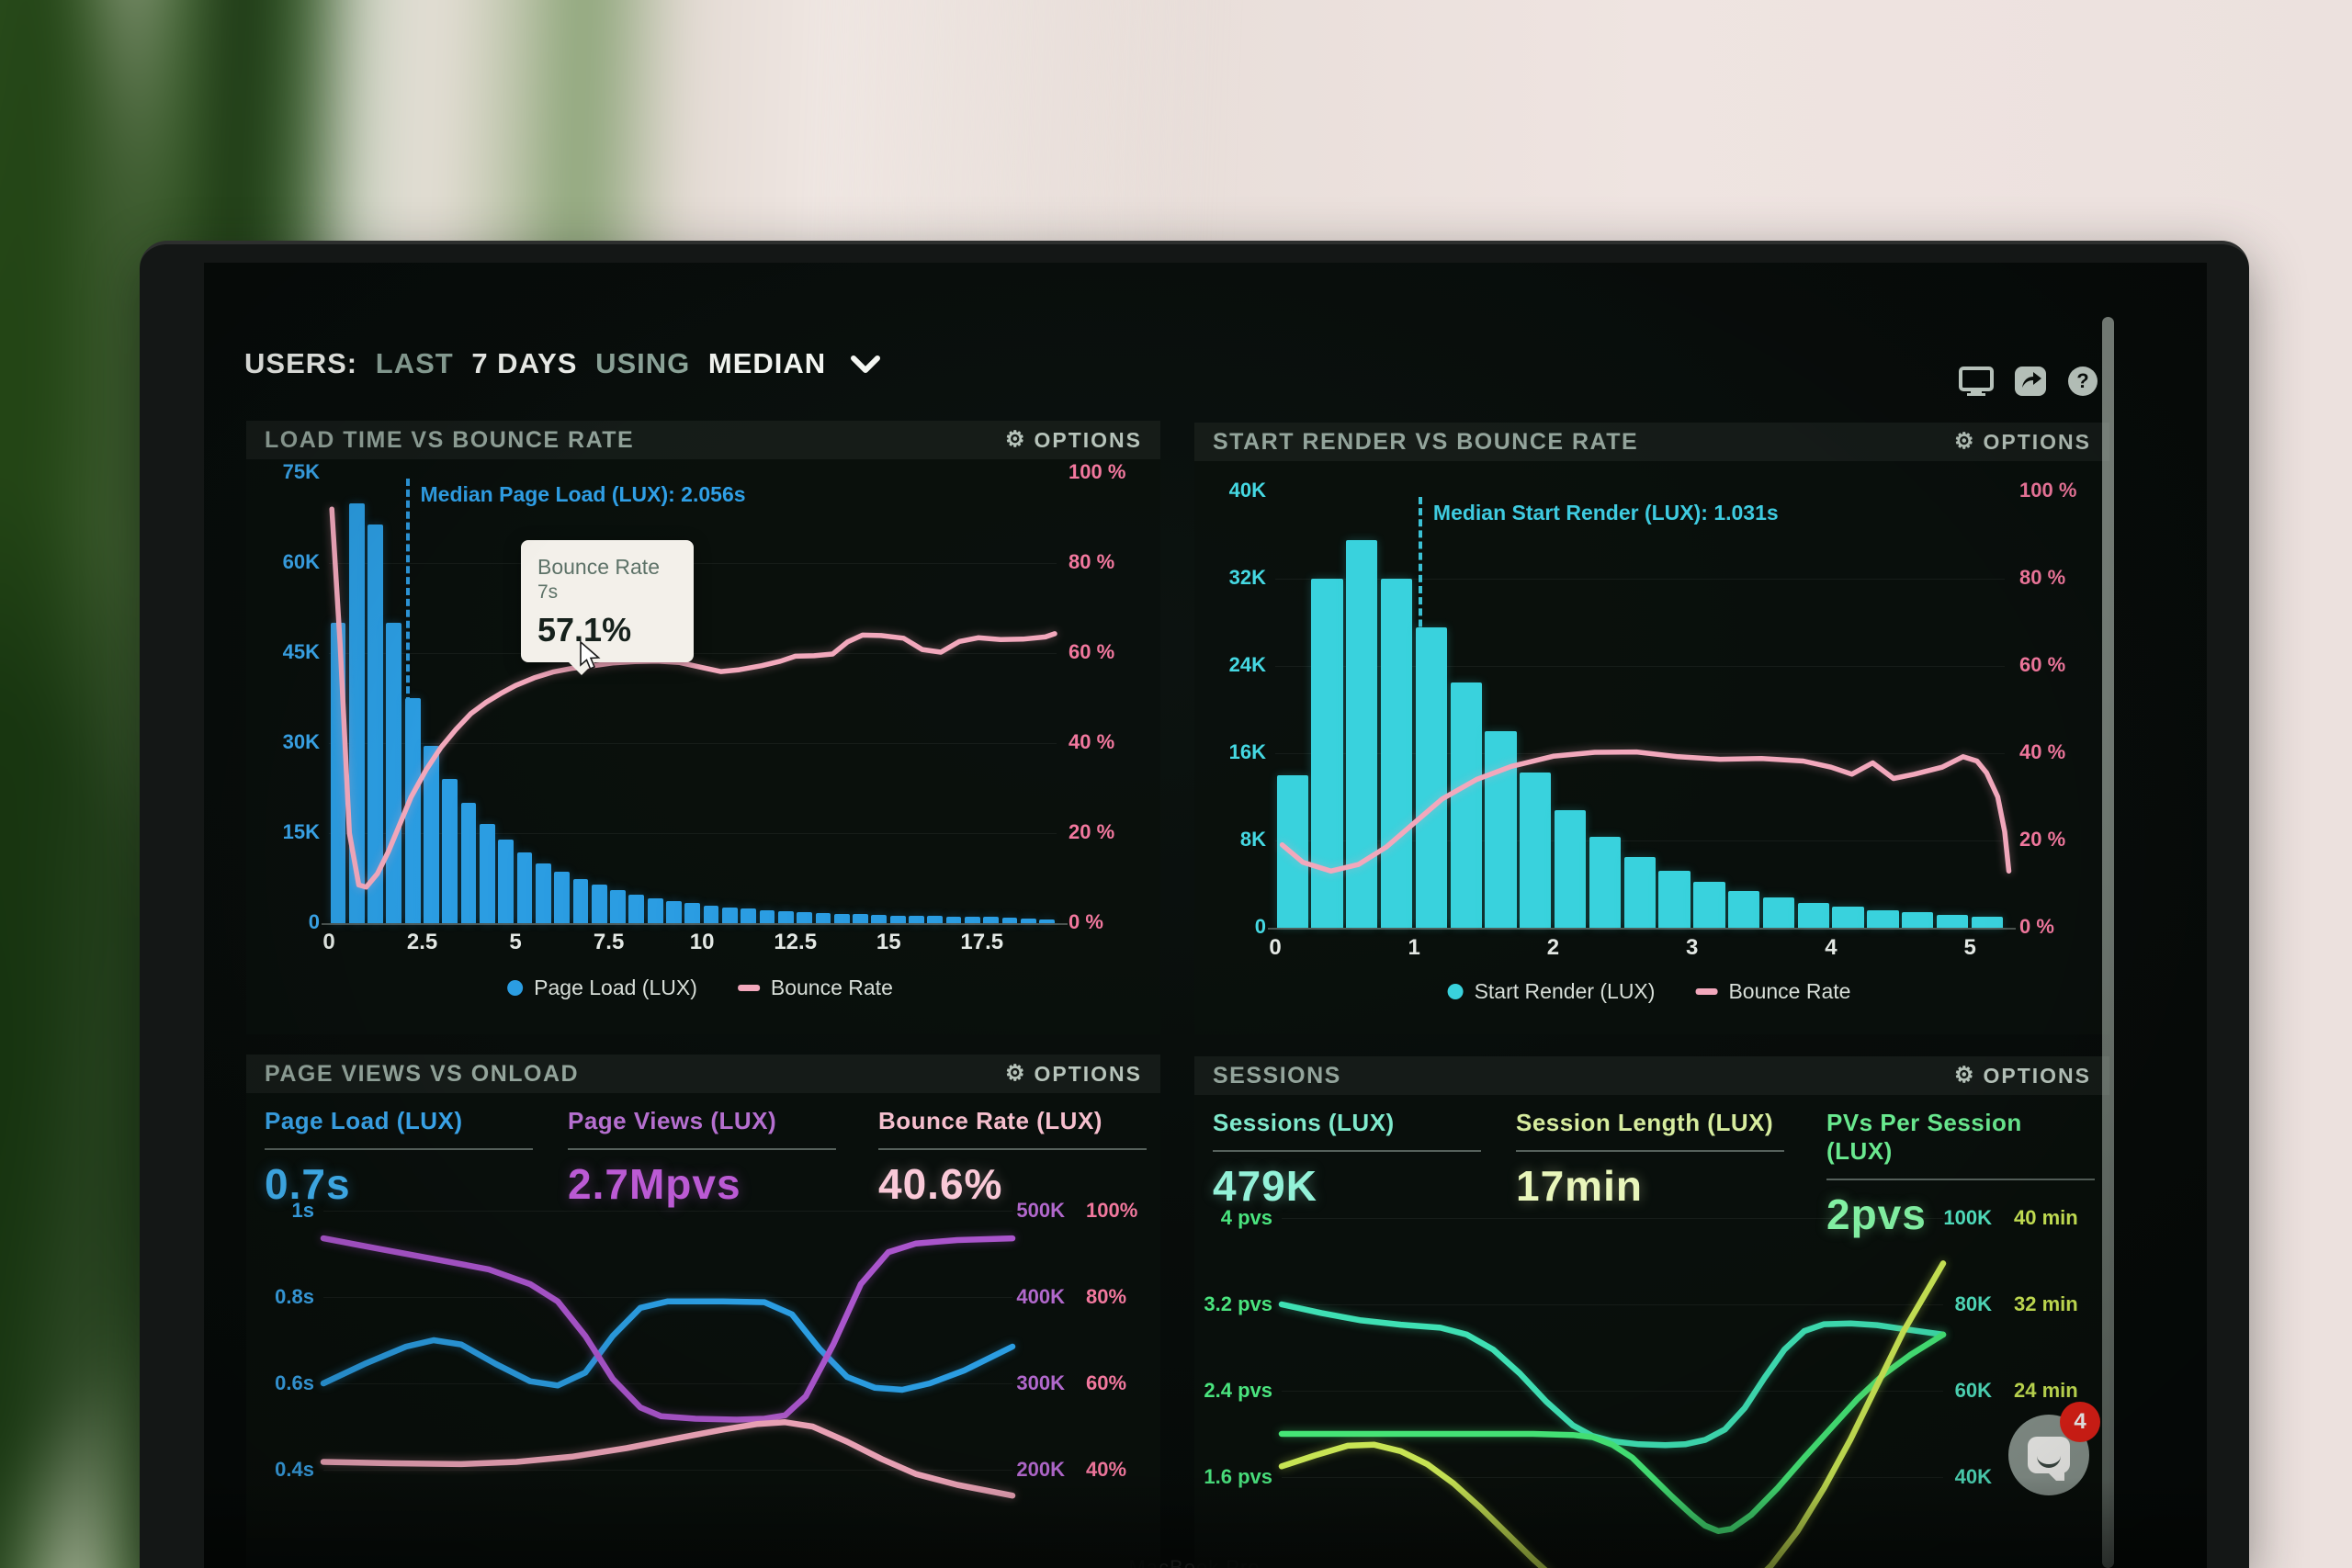 The image size is (2352, 1568). I want to click on y-axis-tick-left: 2.4 pvs, so click(1238, 1391).